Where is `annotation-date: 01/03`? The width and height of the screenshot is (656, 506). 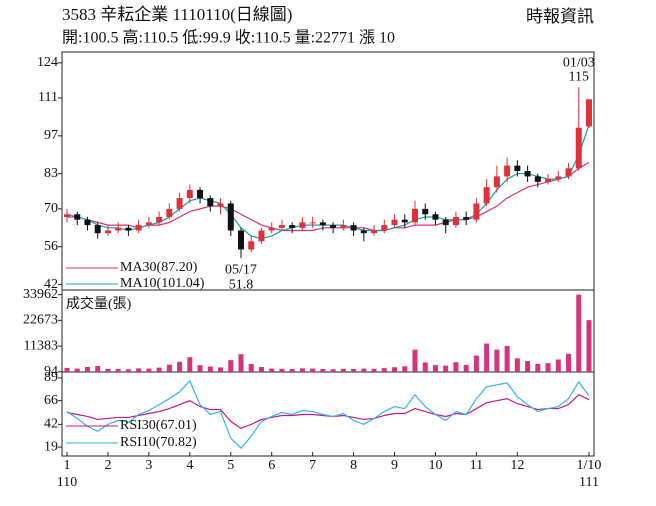 annotation-date: 01/03 is located at coordinates (579, 62).